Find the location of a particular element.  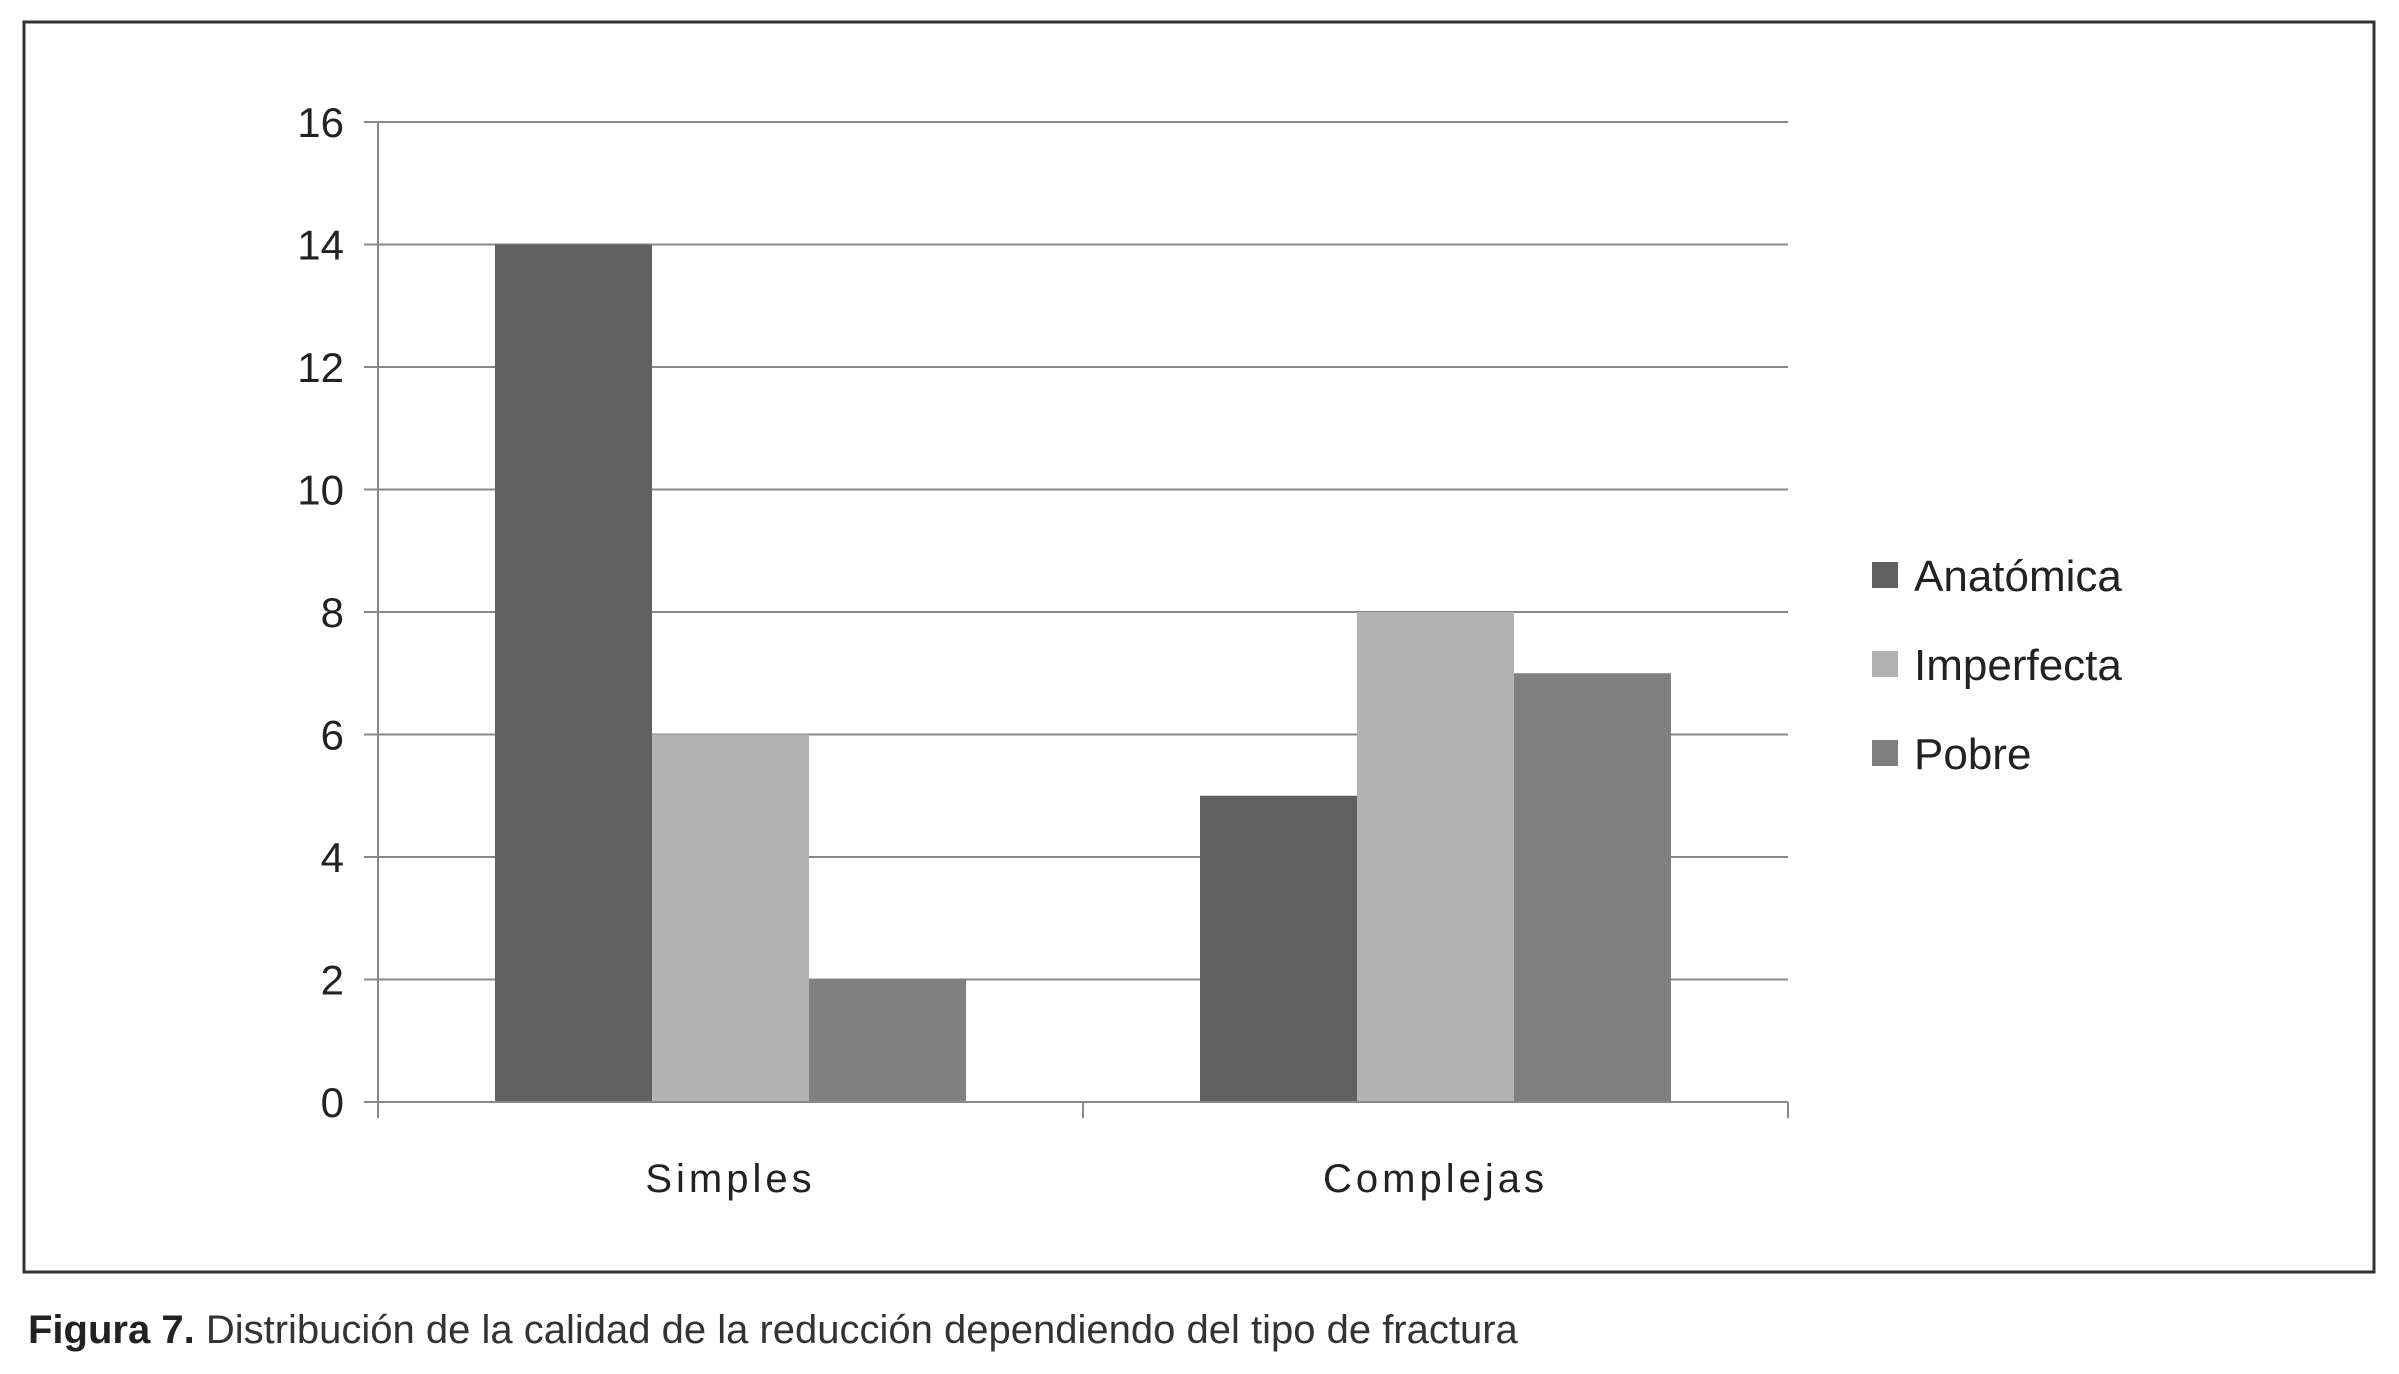

legend-label: Pobre is located at coordinates (1972, 754).